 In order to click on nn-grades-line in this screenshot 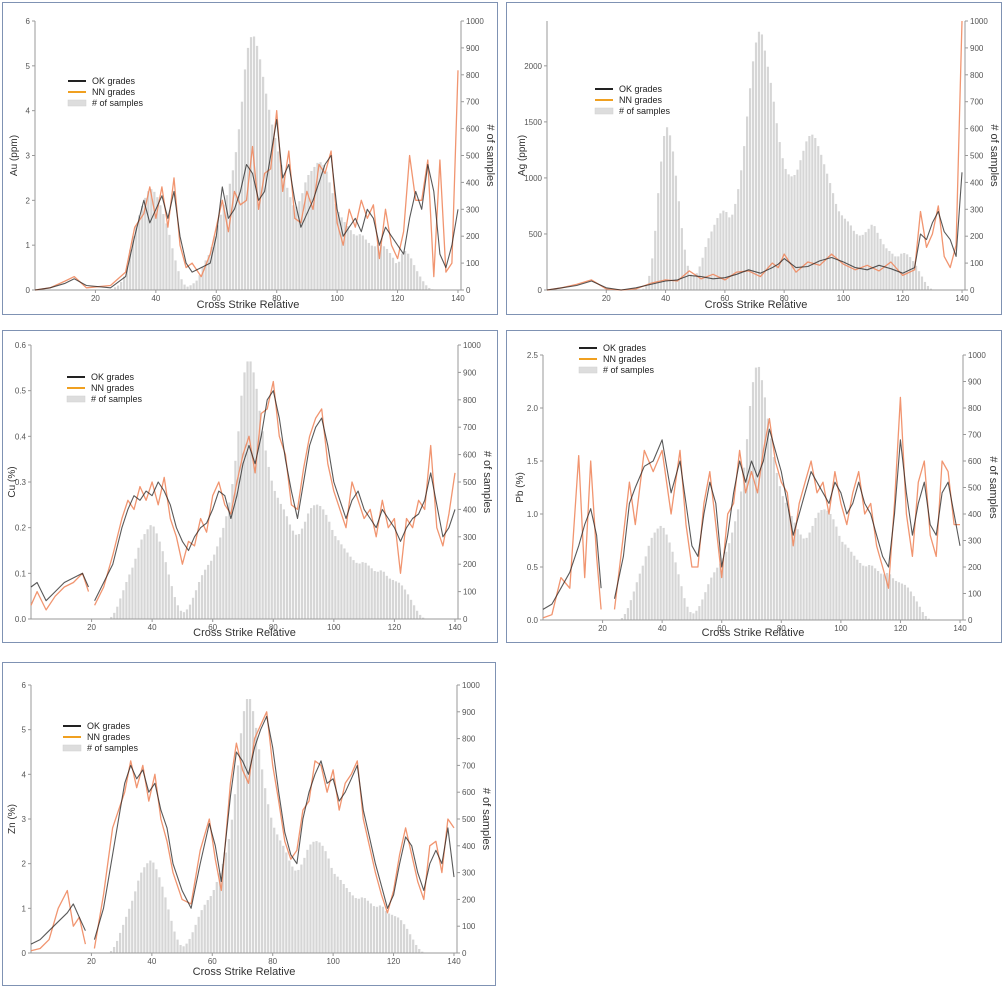, I will do `click(242, 831)`.